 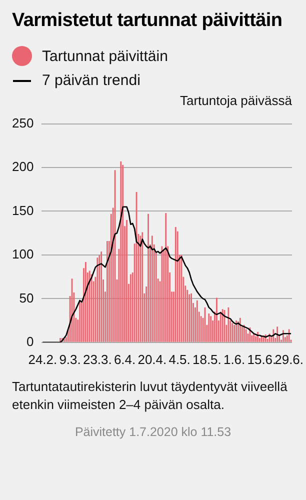 I want to click on text: Päivitetty 1.7.2020 klo 11.53, so click(x=153, y=432).